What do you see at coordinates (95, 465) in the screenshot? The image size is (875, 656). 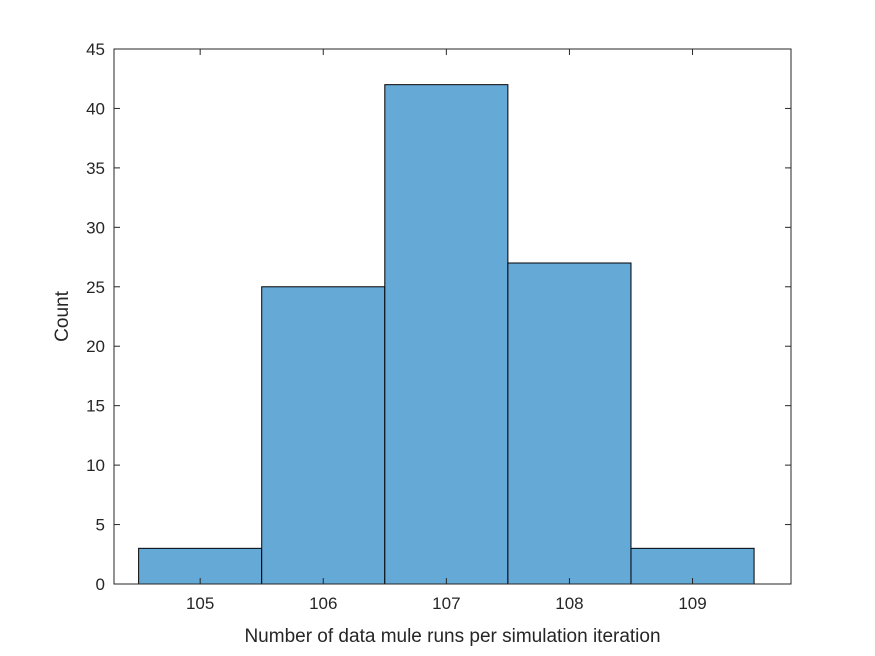 I see `y-tick-label-10: 10` at bounding box center [95, 465].